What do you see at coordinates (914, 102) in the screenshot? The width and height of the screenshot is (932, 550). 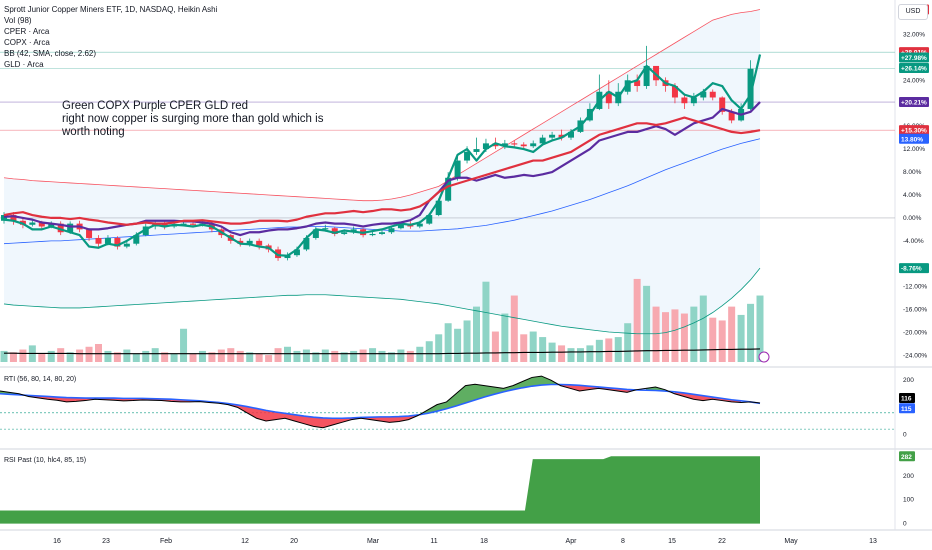 I see `price-tag: +20.21%` at bounding box center [914, 102].